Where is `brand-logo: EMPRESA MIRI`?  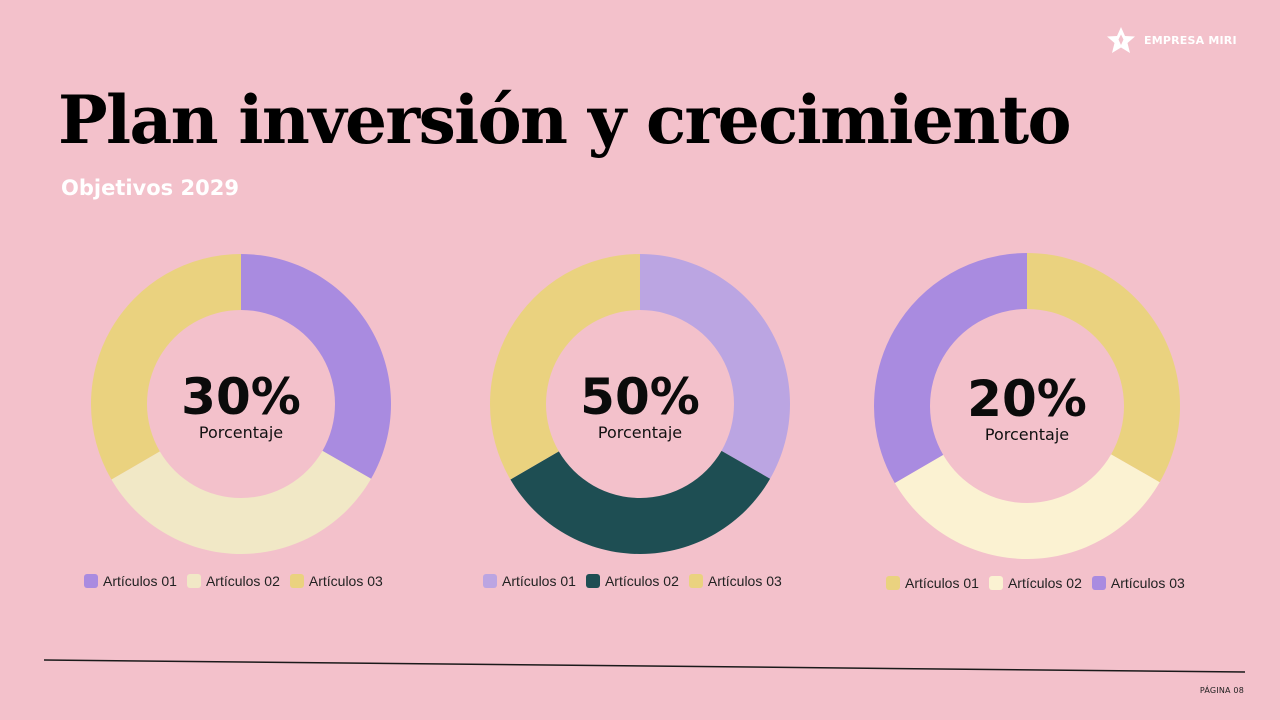 brand-logo: EMPRESA MIRI is located at coordinates (1171, 40).